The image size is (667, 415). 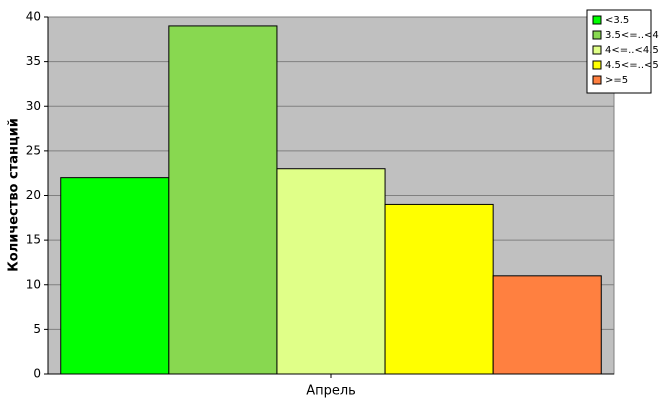 I want to click on x-tick-label: Апрель, so click(x=331, y=391).